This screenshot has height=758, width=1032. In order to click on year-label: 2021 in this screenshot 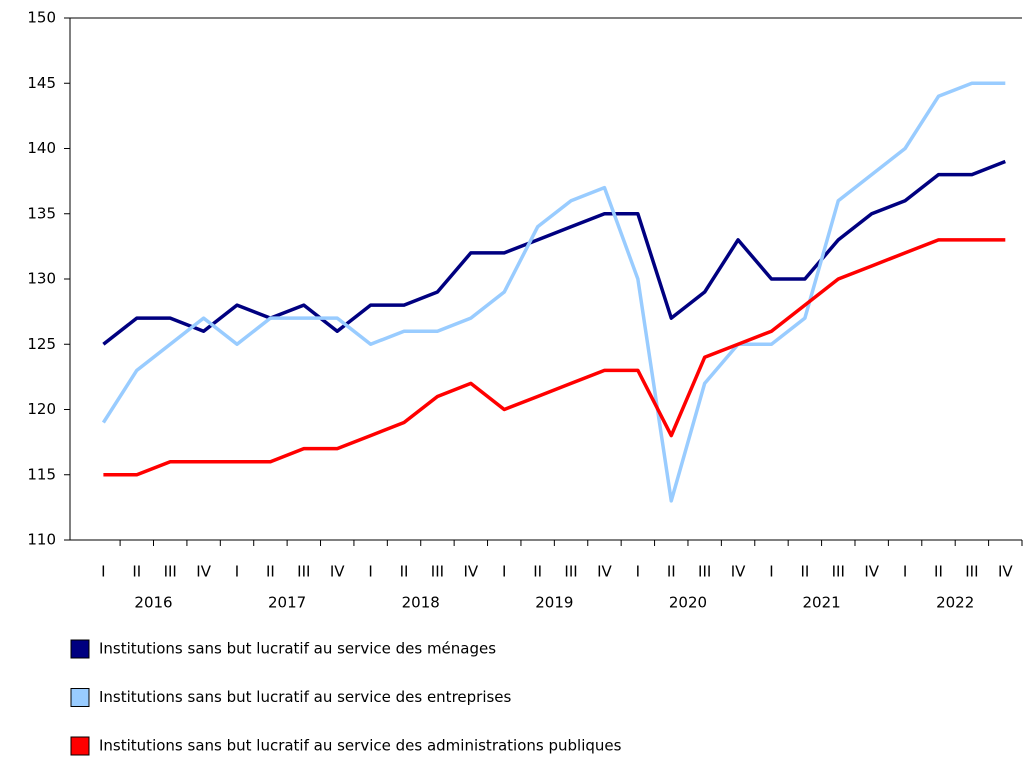, I will do `click(821, 603)`.